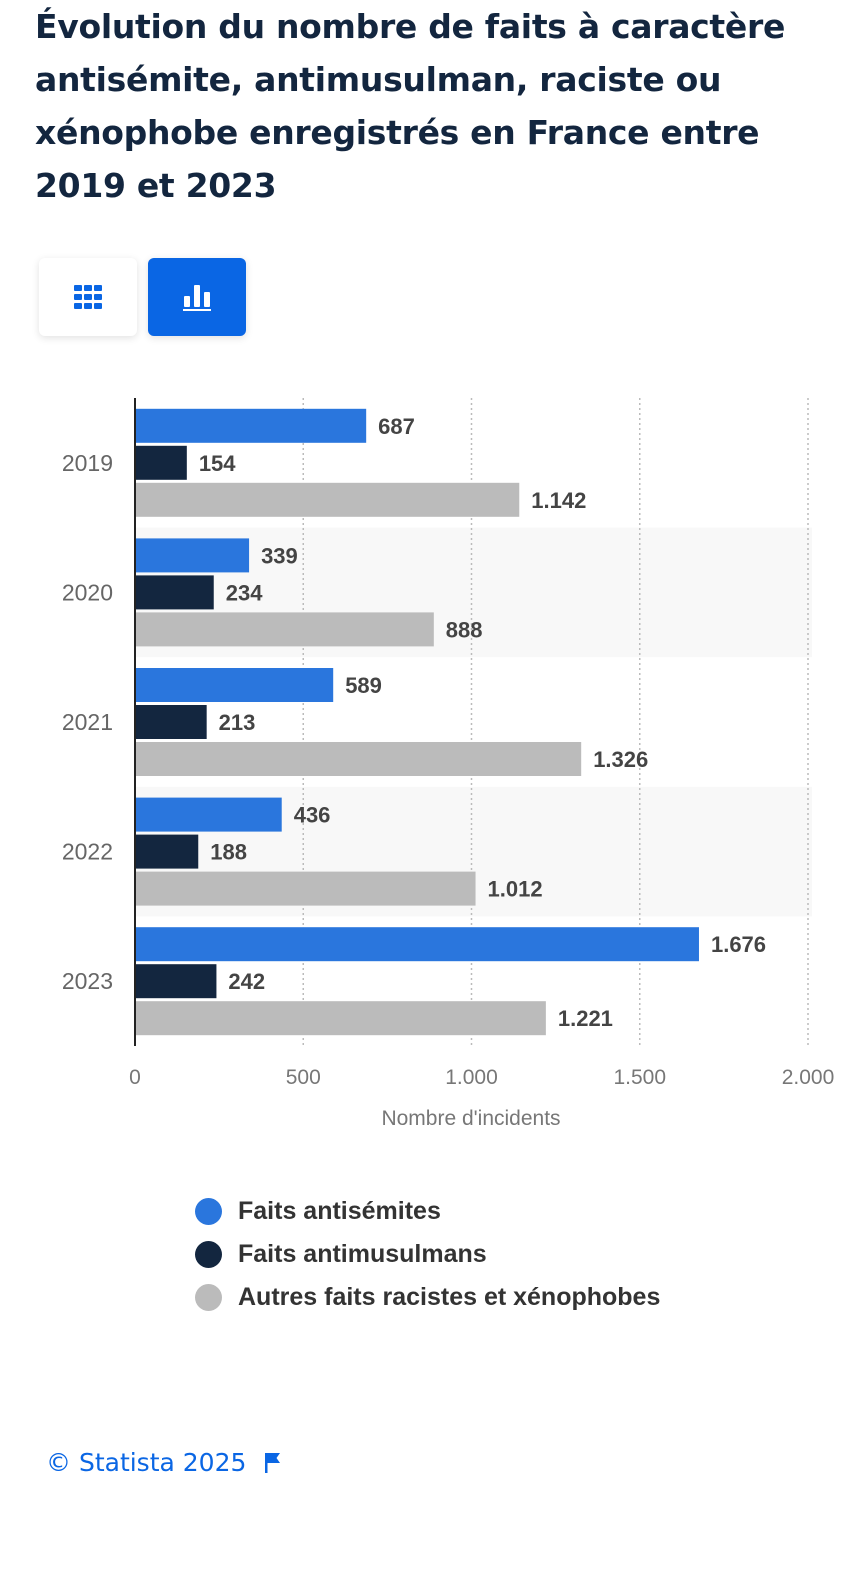 This screenshot has width=864, height=1586. Describe the element at coordinates (273, 1463) in the screenshot. I see `flag-icon` at that location.